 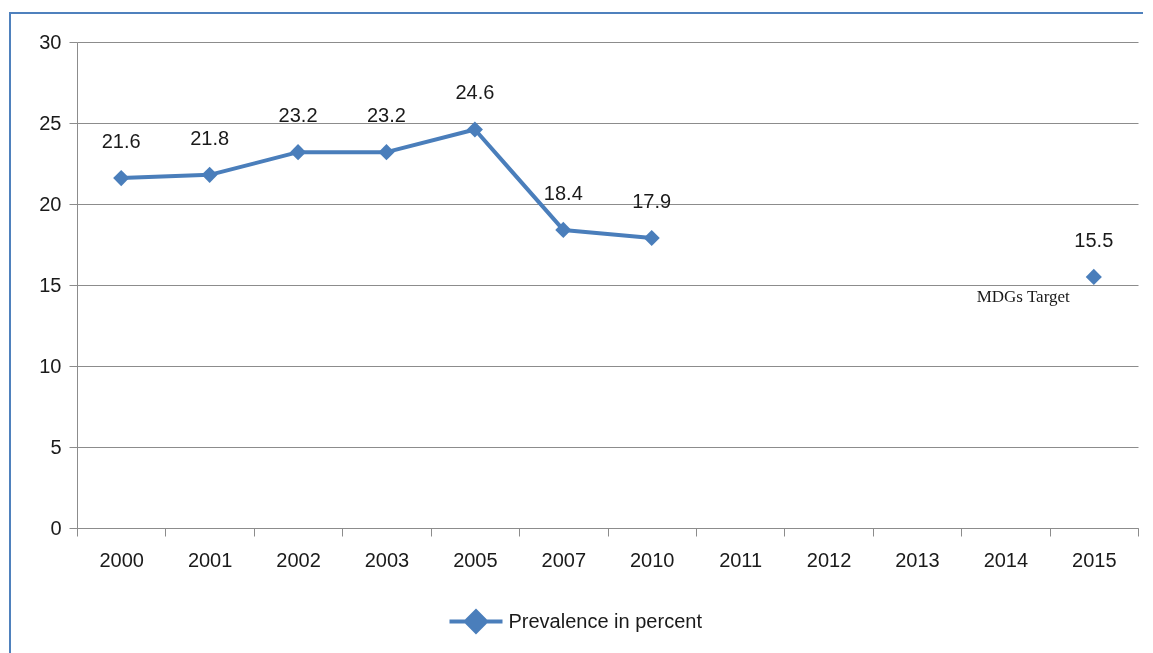 What do you see at coordinates (652, 201) in the screenshot?
I see `data-label: 17.9` at bounding box center [652, 201].